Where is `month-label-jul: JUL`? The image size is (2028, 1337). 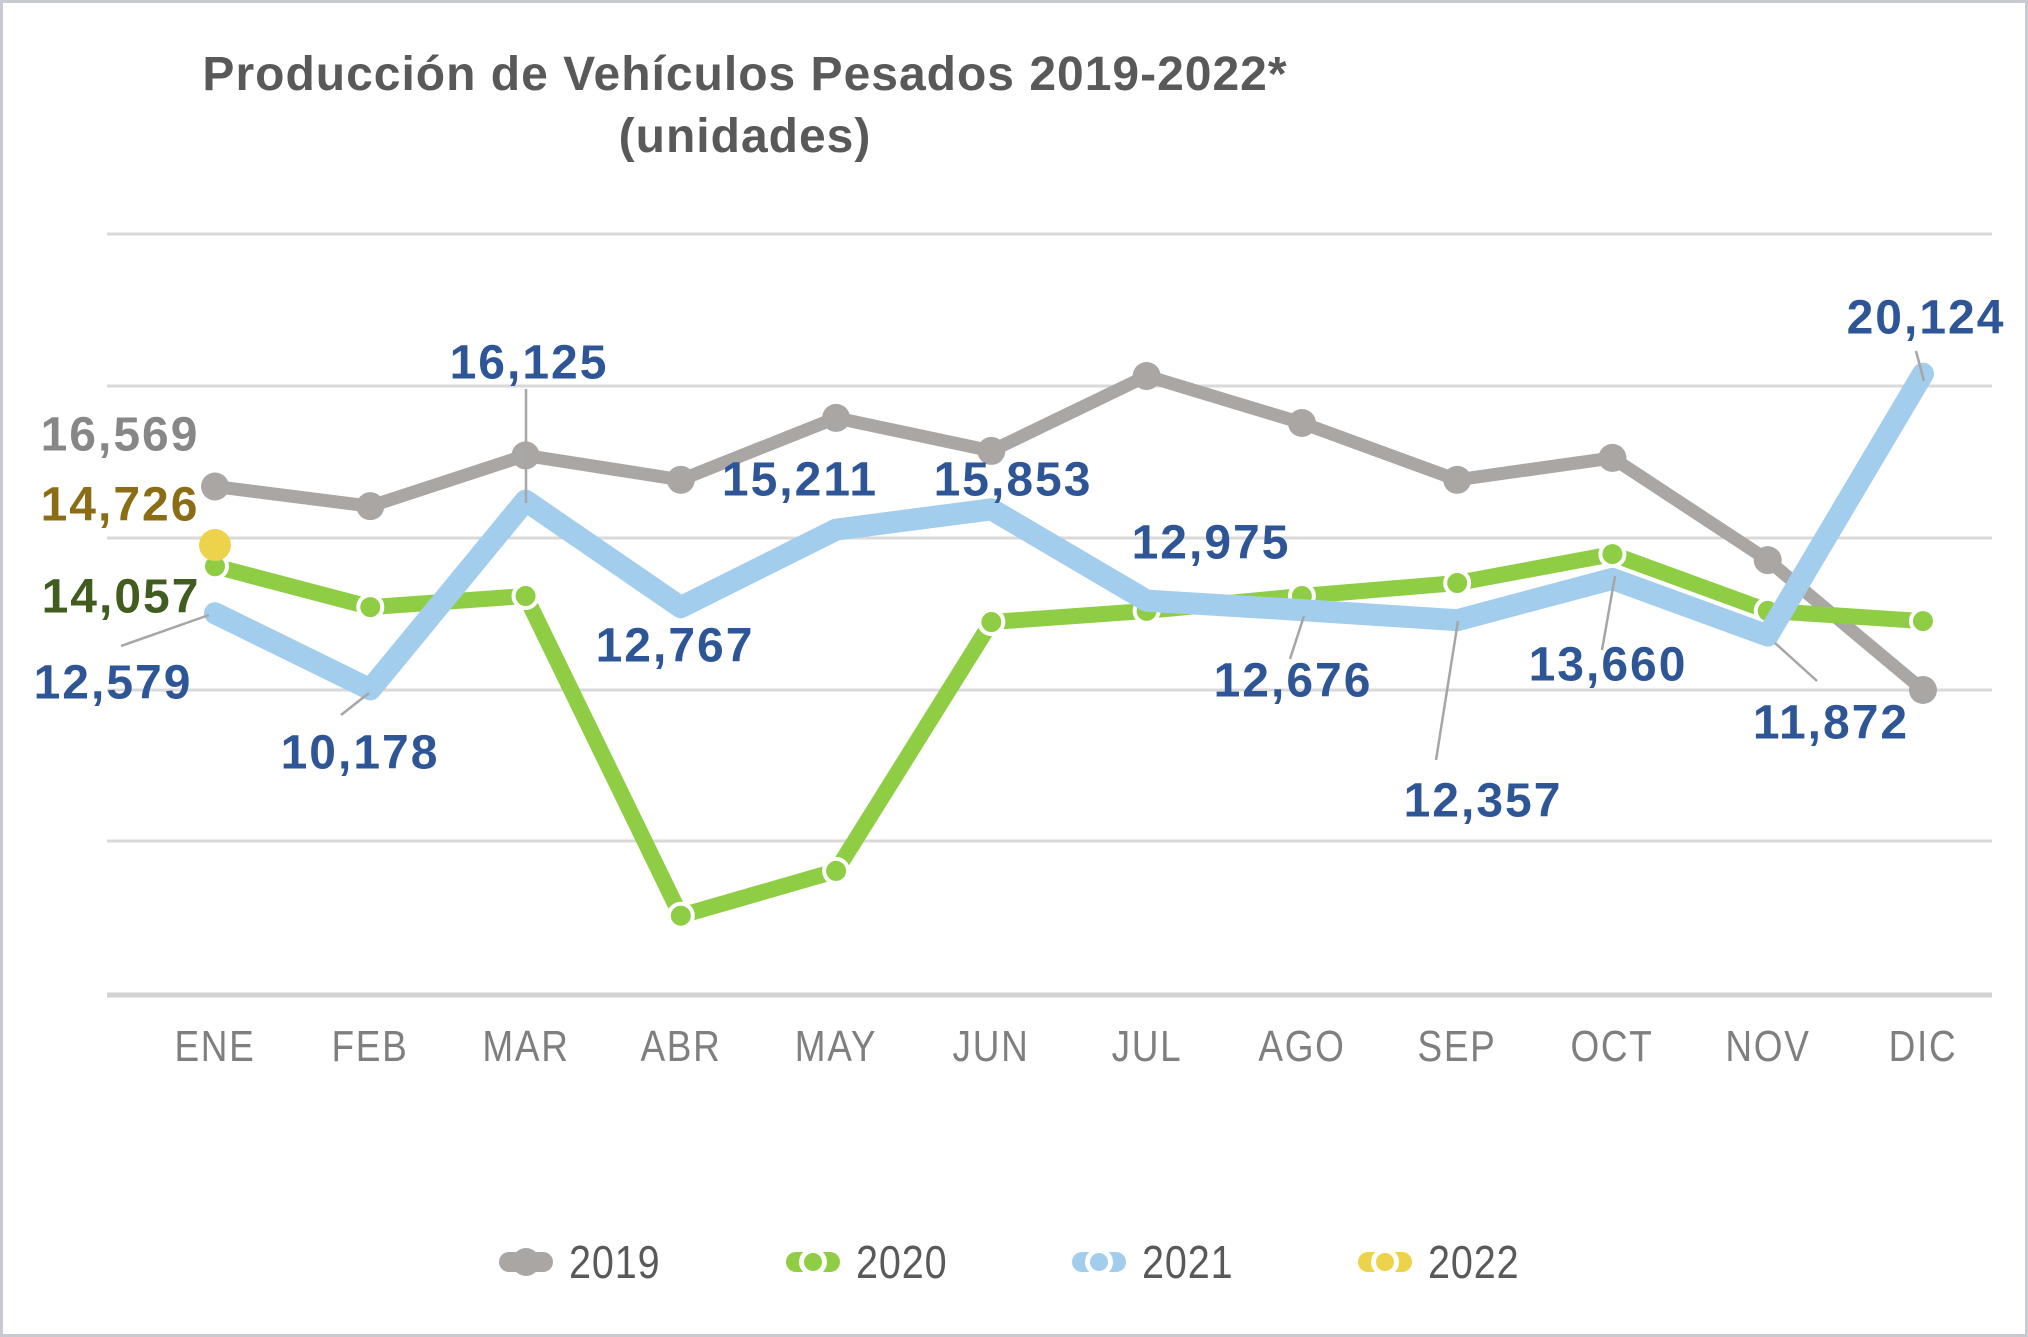 month-label-jul: JUL is located at coordinates (1146, 1046).